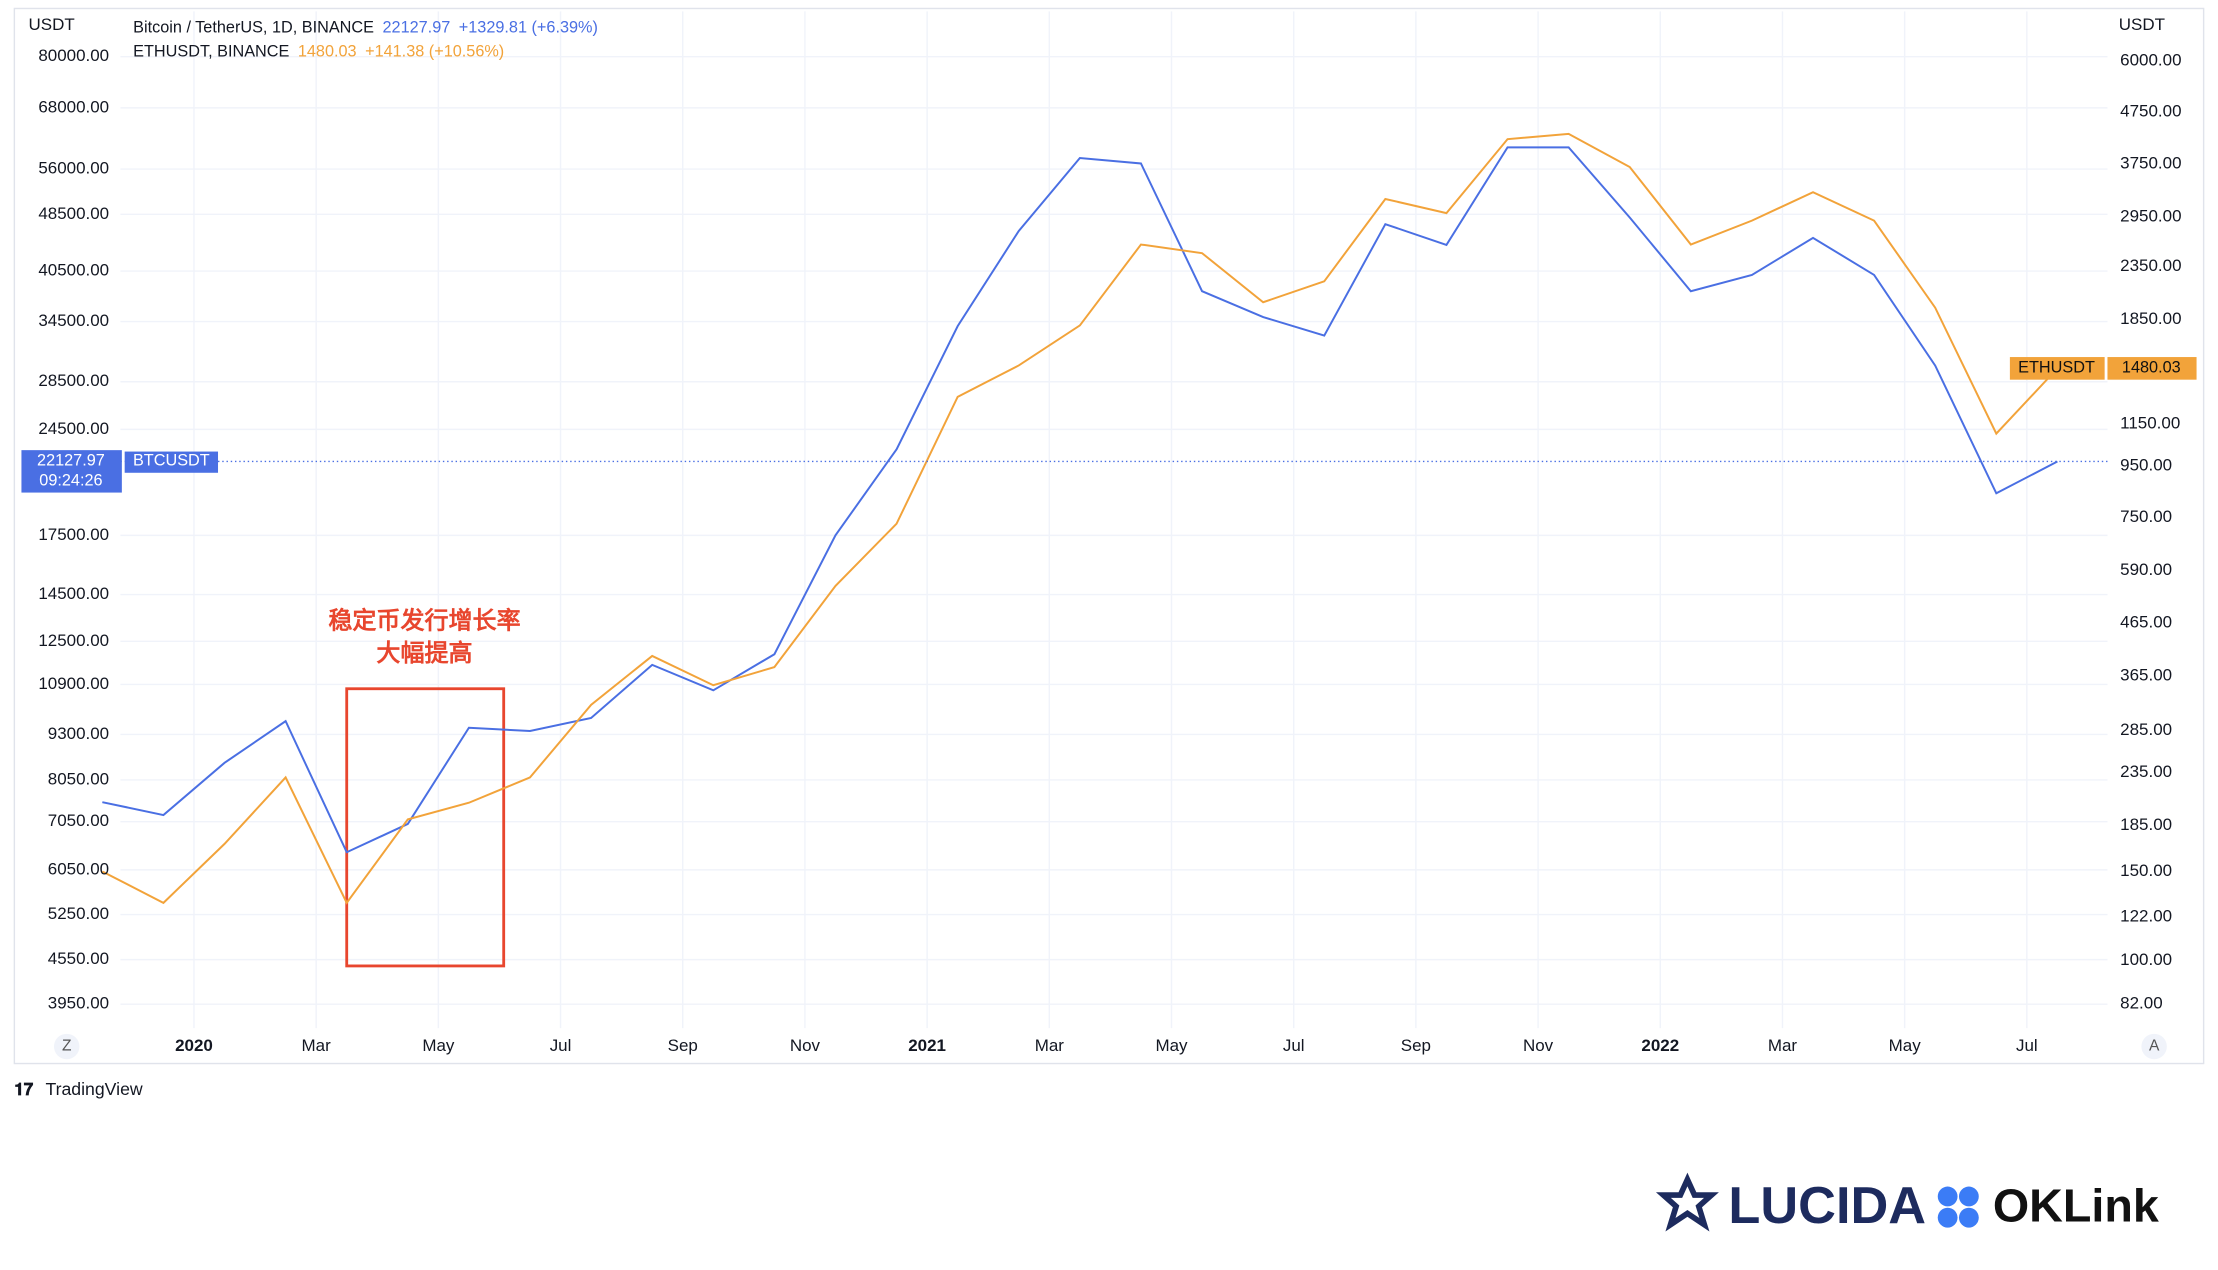 The height and width of the screenshot is (1270, 2218). I want to click on y-tick-label: 14500.00, so click(73, 593).